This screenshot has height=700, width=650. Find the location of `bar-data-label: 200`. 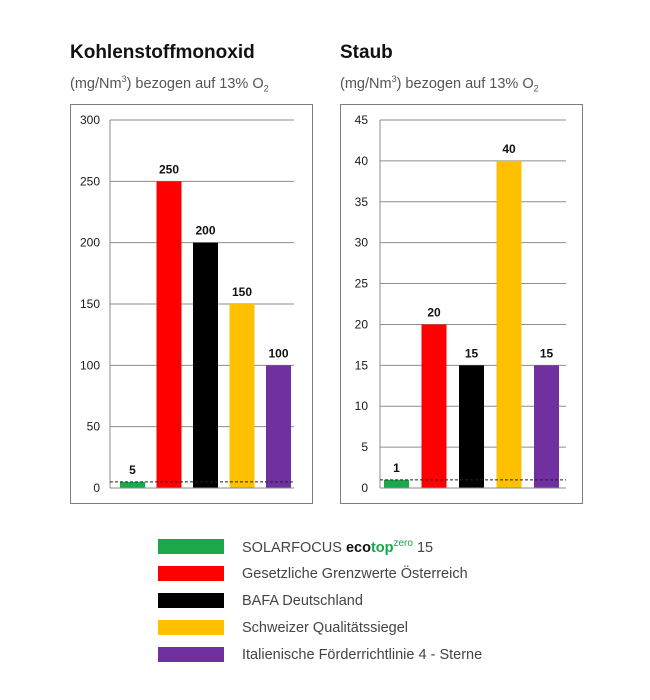

bar-data-label: 200 is located at coordinates (205, 231).